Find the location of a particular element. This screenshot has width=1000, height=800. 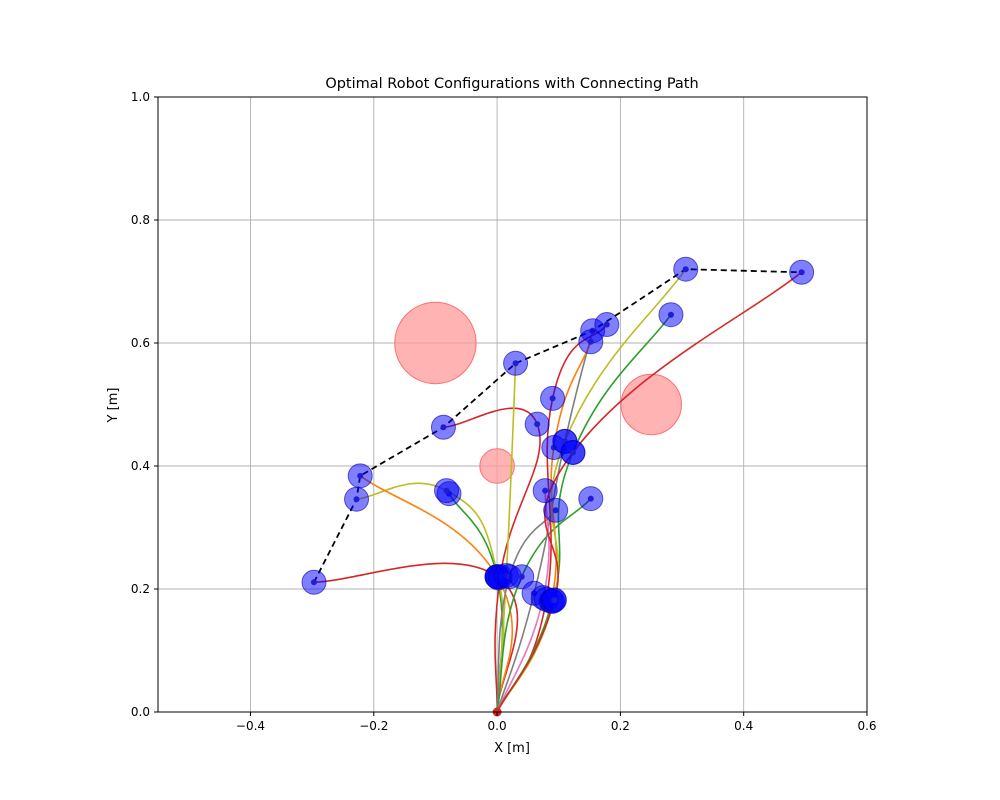

x-tick-label: 0.2 is located at coordinates (620, 726).